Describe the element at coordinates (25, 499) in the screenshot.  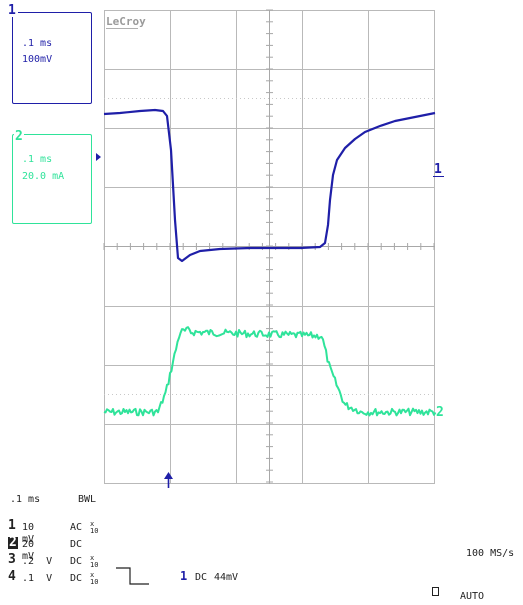
I see `timebase-readout: .1 ms` at that location.